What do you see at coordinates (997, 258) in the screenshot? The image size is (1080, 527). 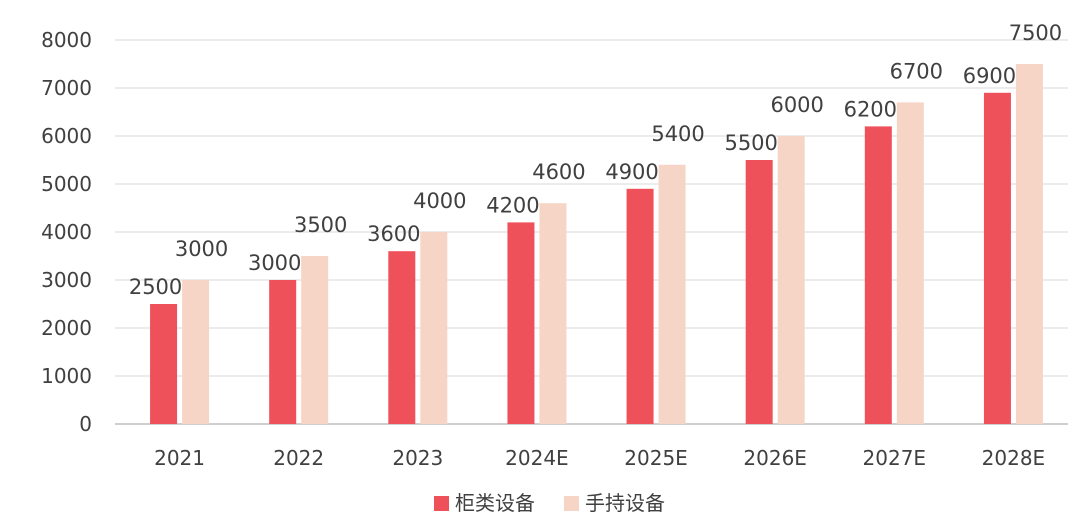 I see `bar-series-0-2028E` at bounding box center [997, 258].